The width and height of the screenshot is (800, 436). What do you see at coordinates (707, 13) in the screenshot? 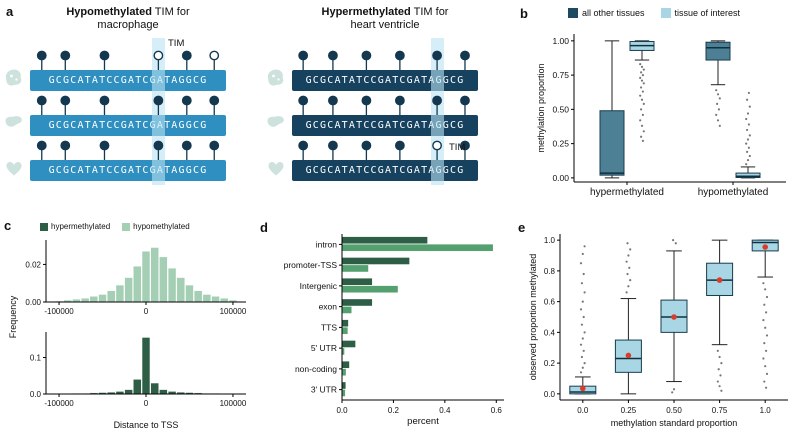
I see `legend-label: tissue of interest` at bounding box center [707, 13].